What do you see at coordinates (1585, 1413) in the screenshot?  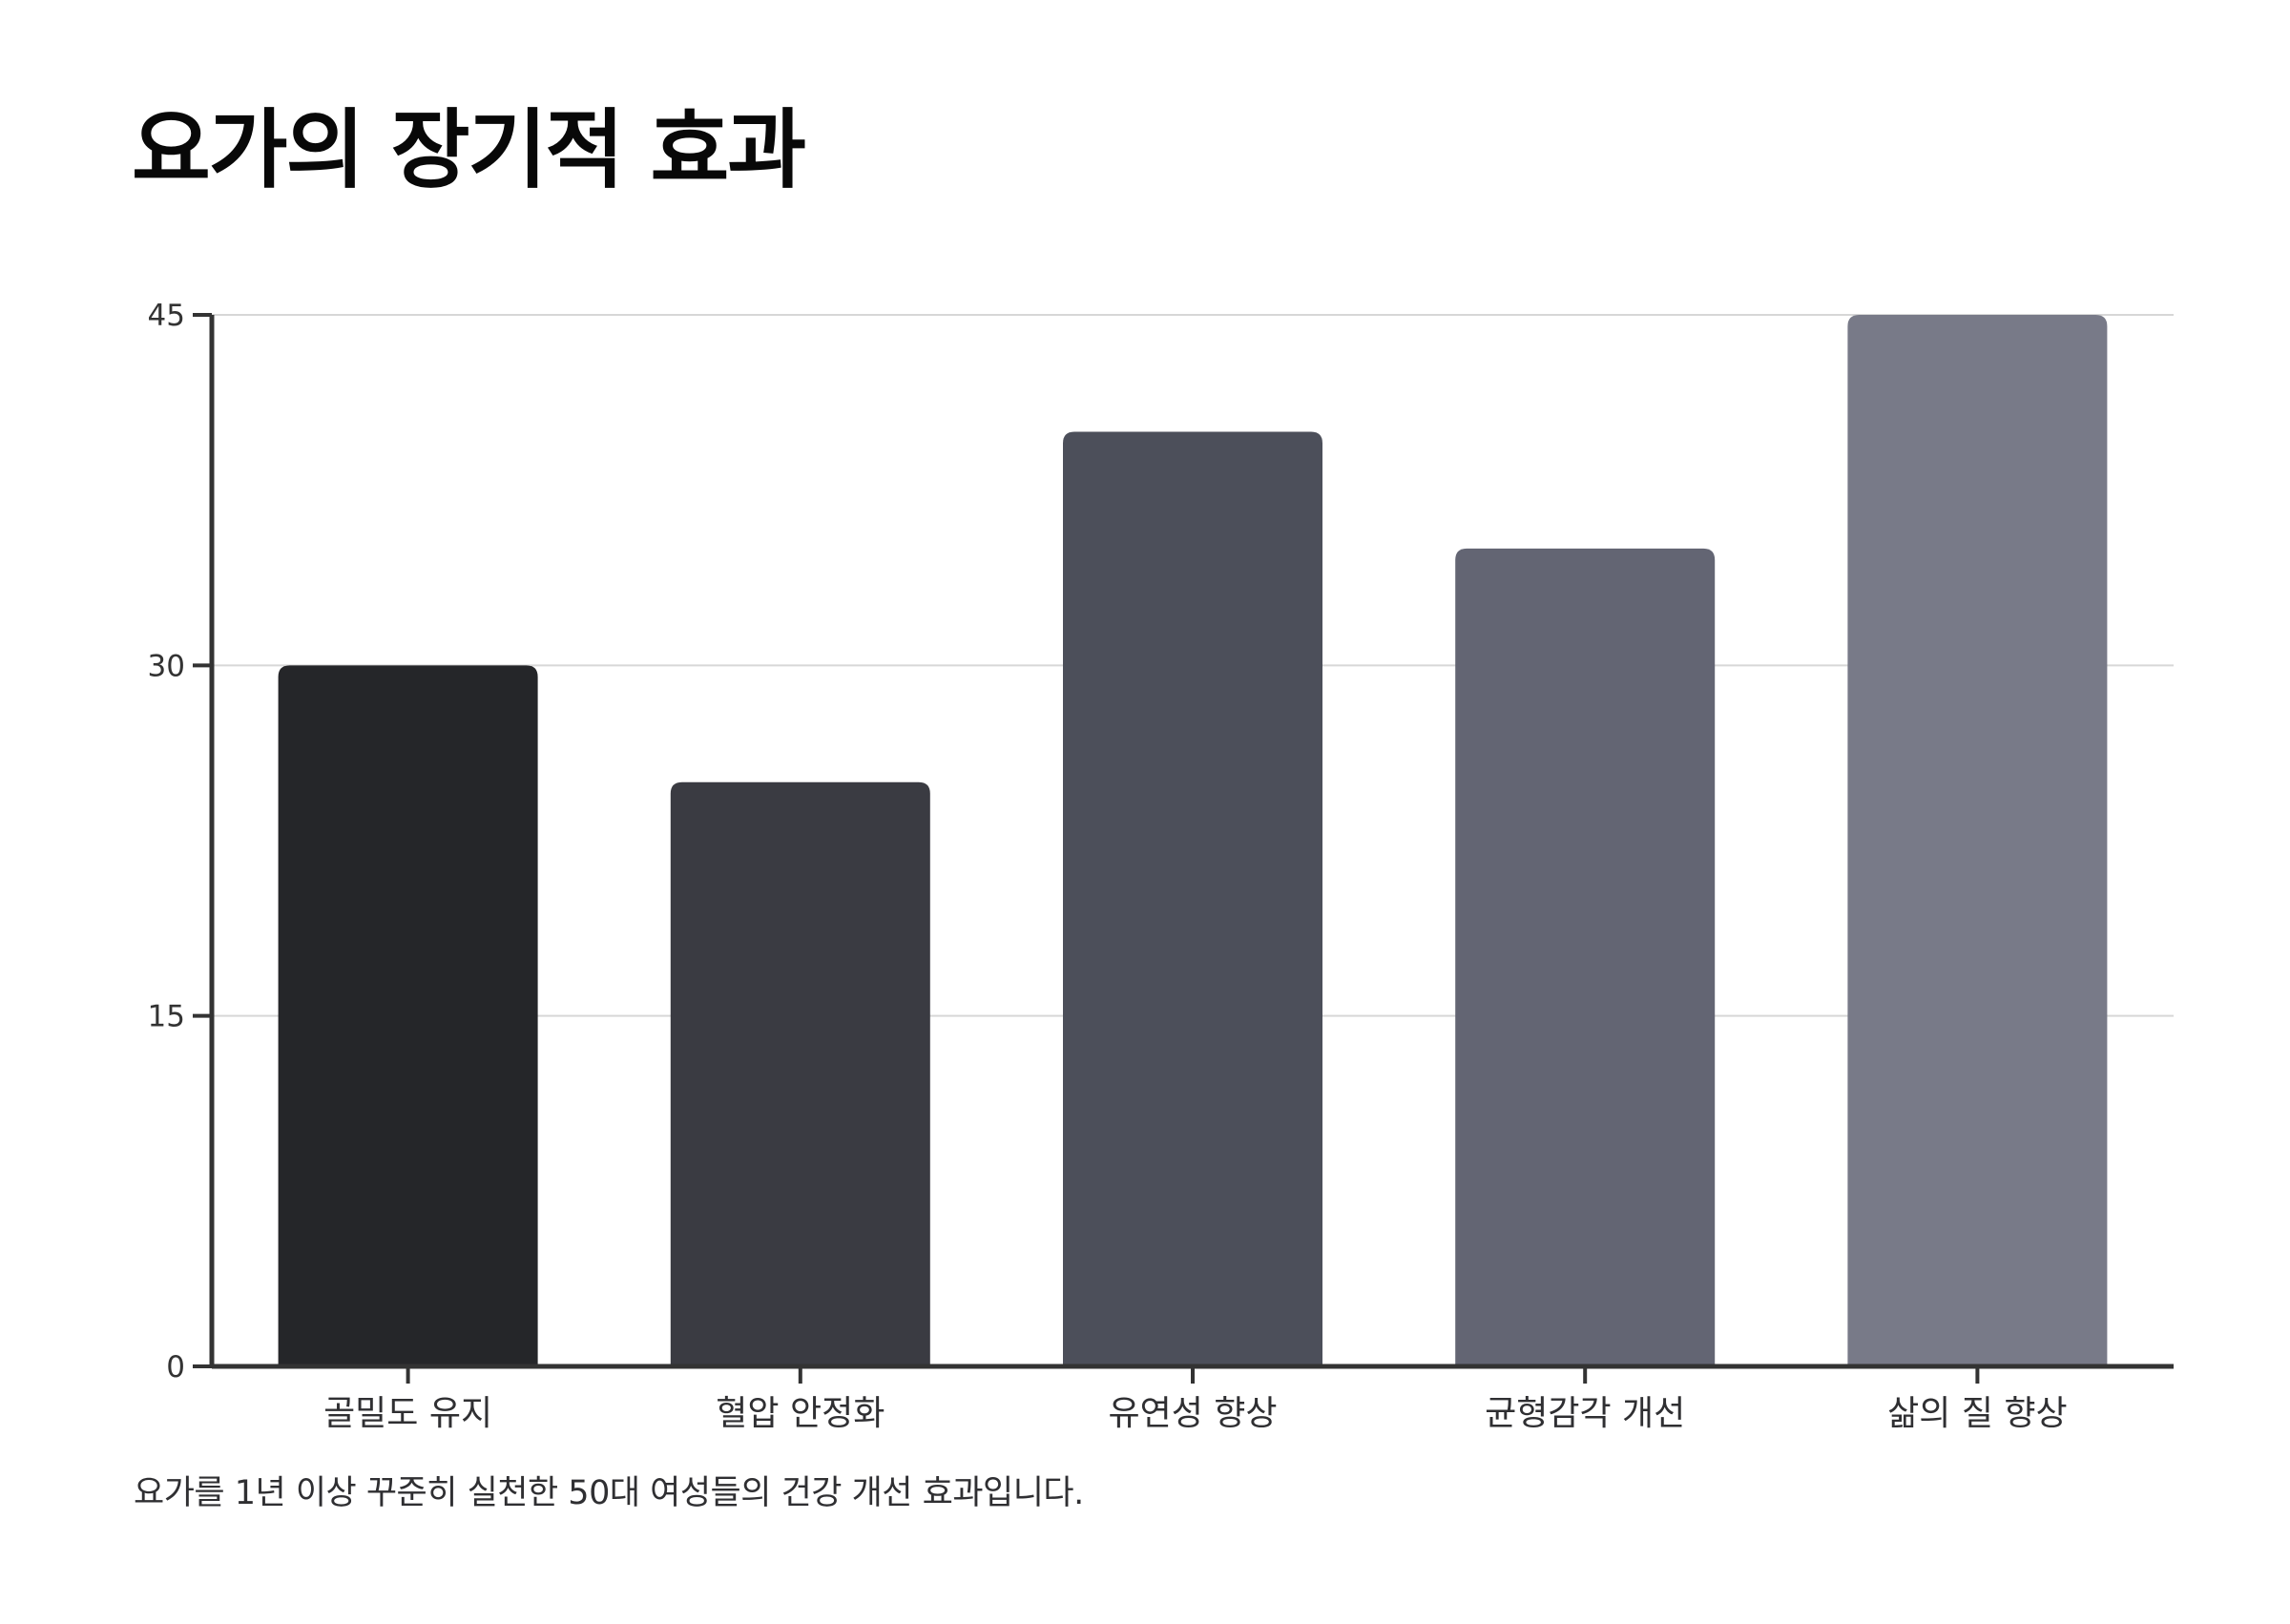 I see `x-category-label: 균형감각 개선` at bounding box center [1585, 1413].